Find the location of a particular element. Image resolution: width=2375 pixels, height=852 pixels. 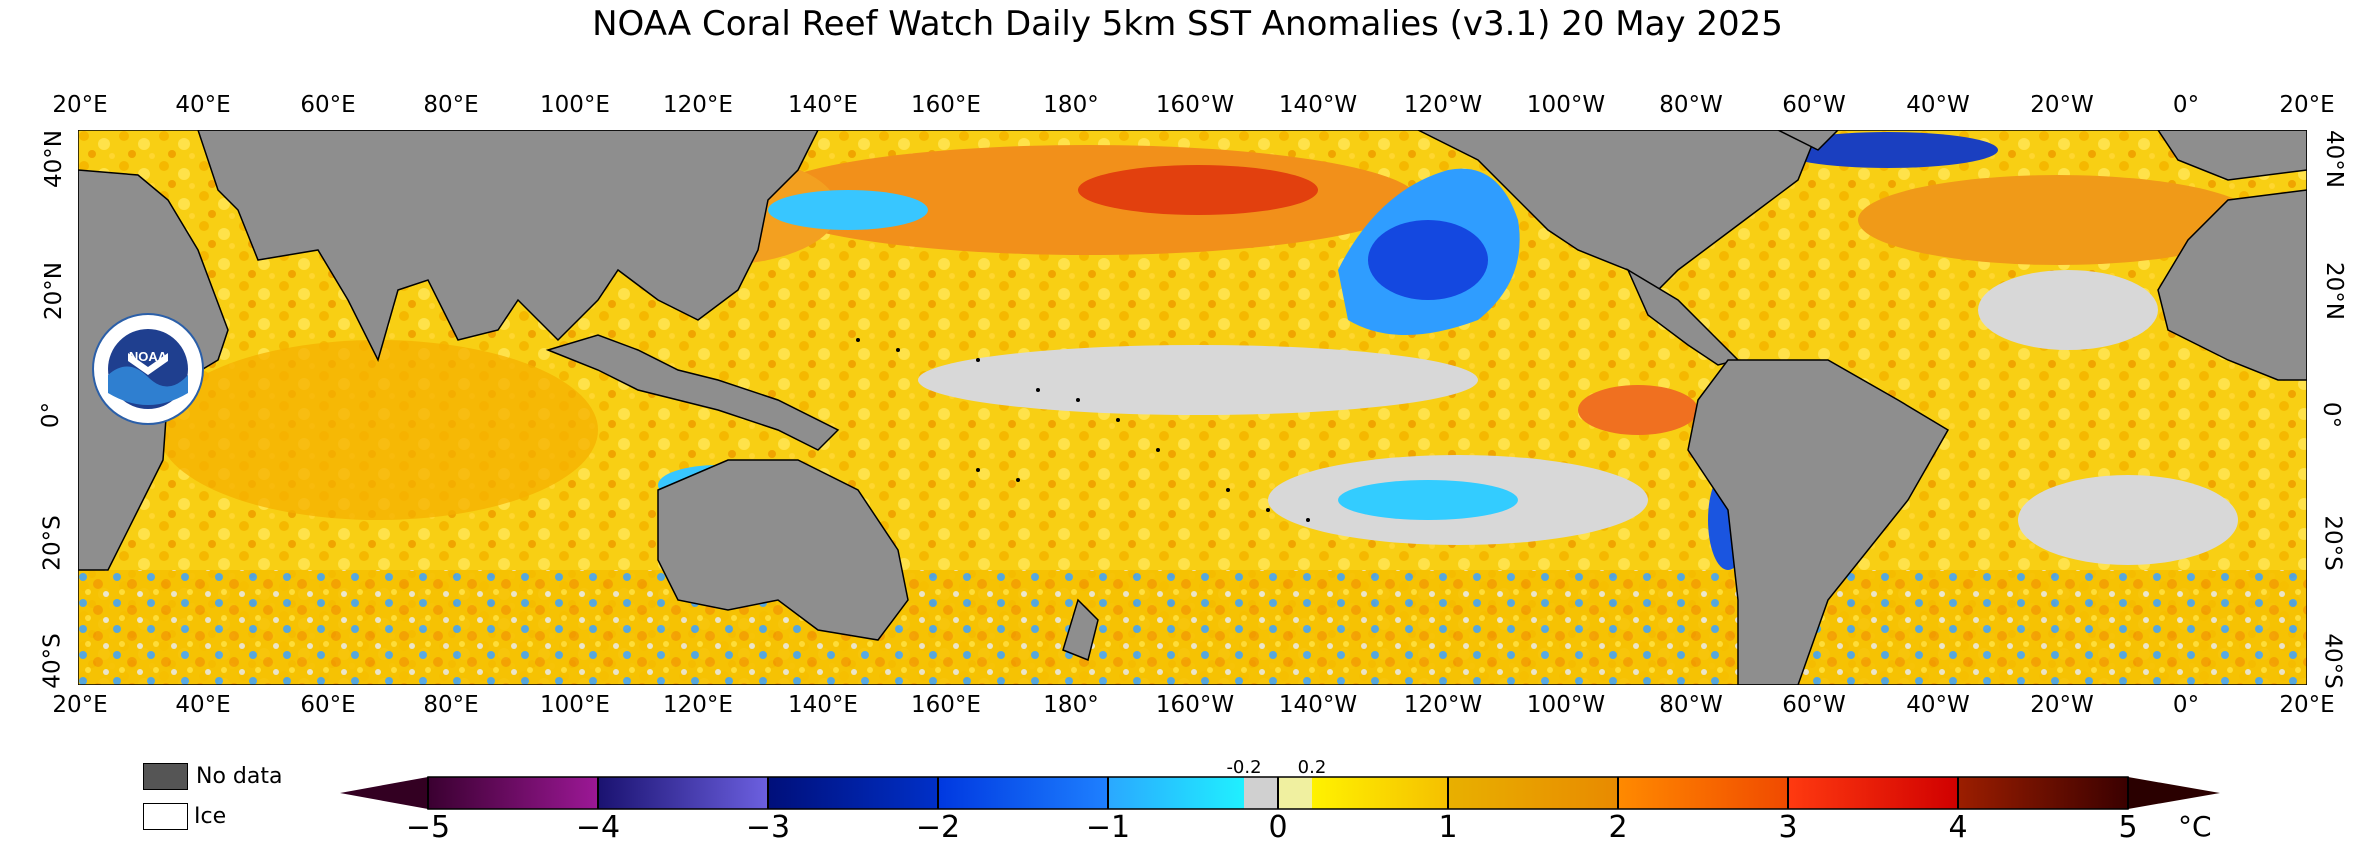

lon-label-bottom: 160°W is located at coordinates (1195, 705).